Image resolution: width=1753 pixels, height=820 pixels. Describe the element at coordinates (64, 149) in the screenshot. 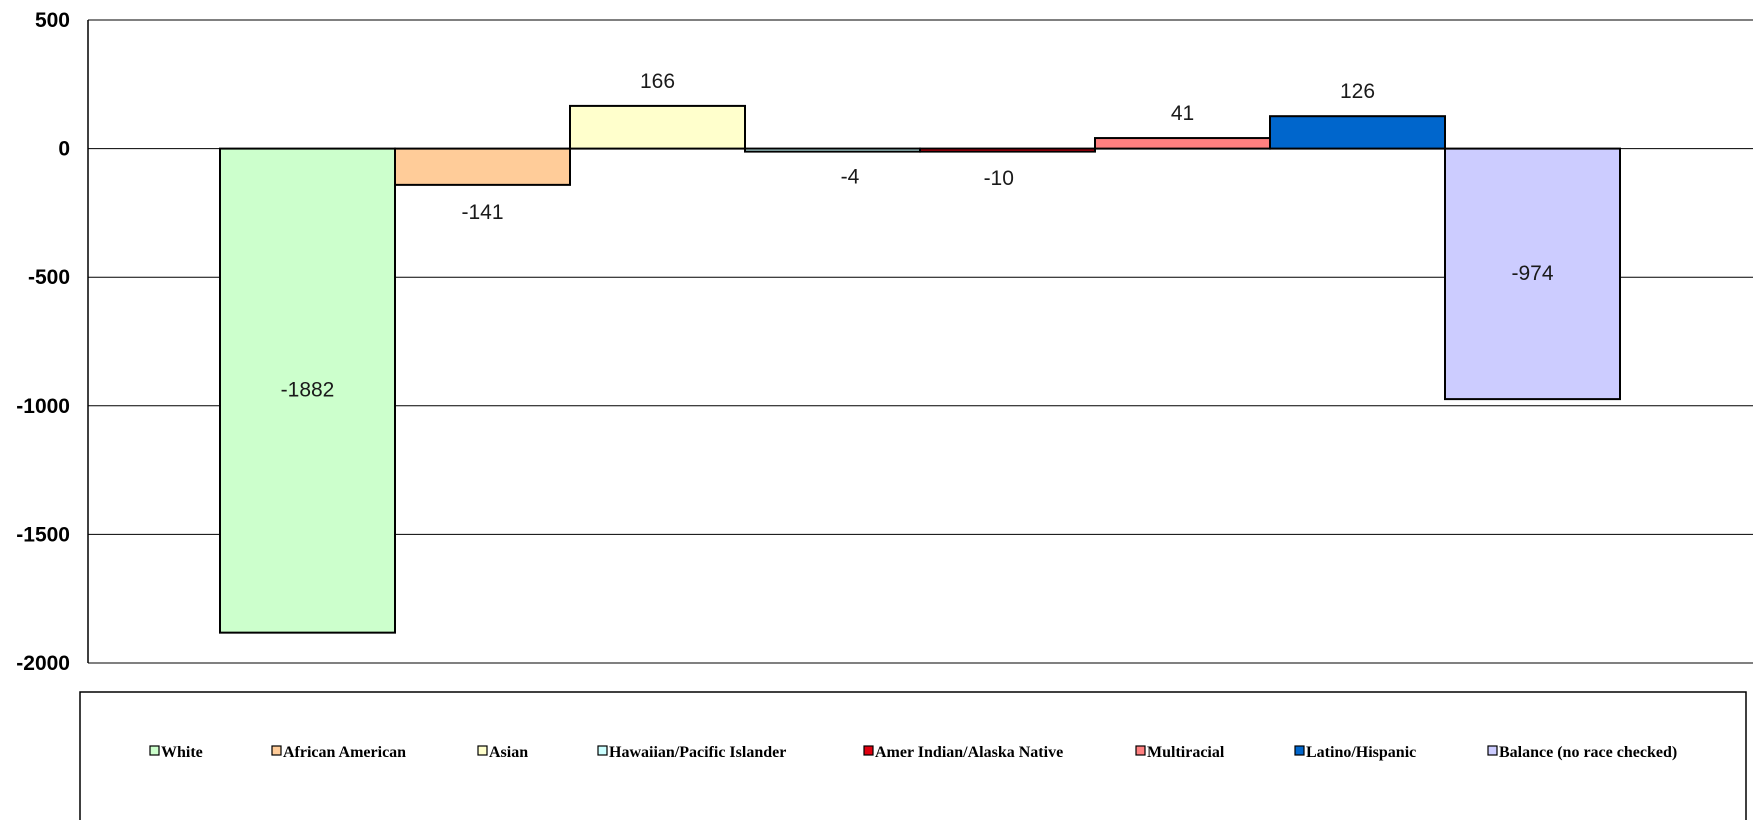

I see `y-tick-label: 0` at that location.